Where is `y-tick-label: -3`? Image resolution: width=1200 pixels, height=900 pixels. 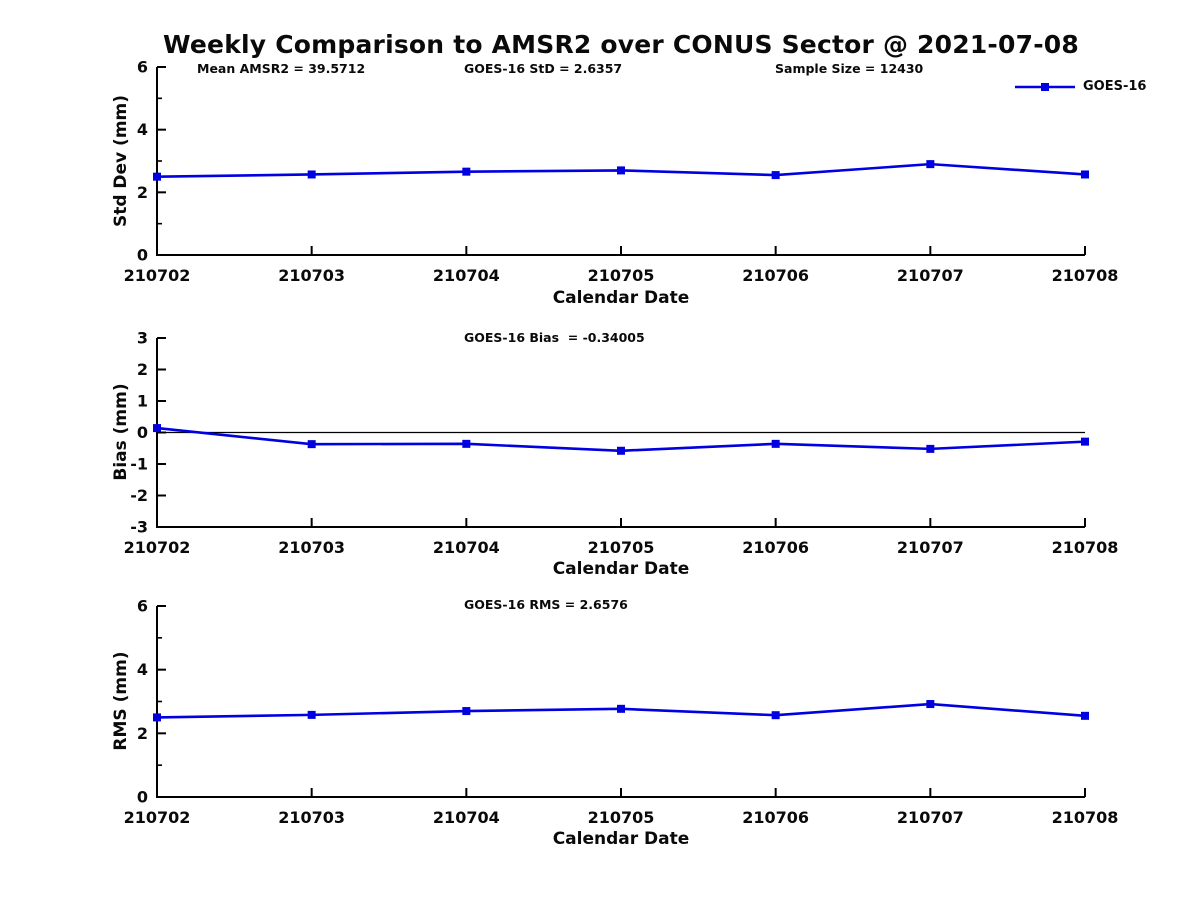 y-tick-label: -3 is located at coordinates (139, 527).